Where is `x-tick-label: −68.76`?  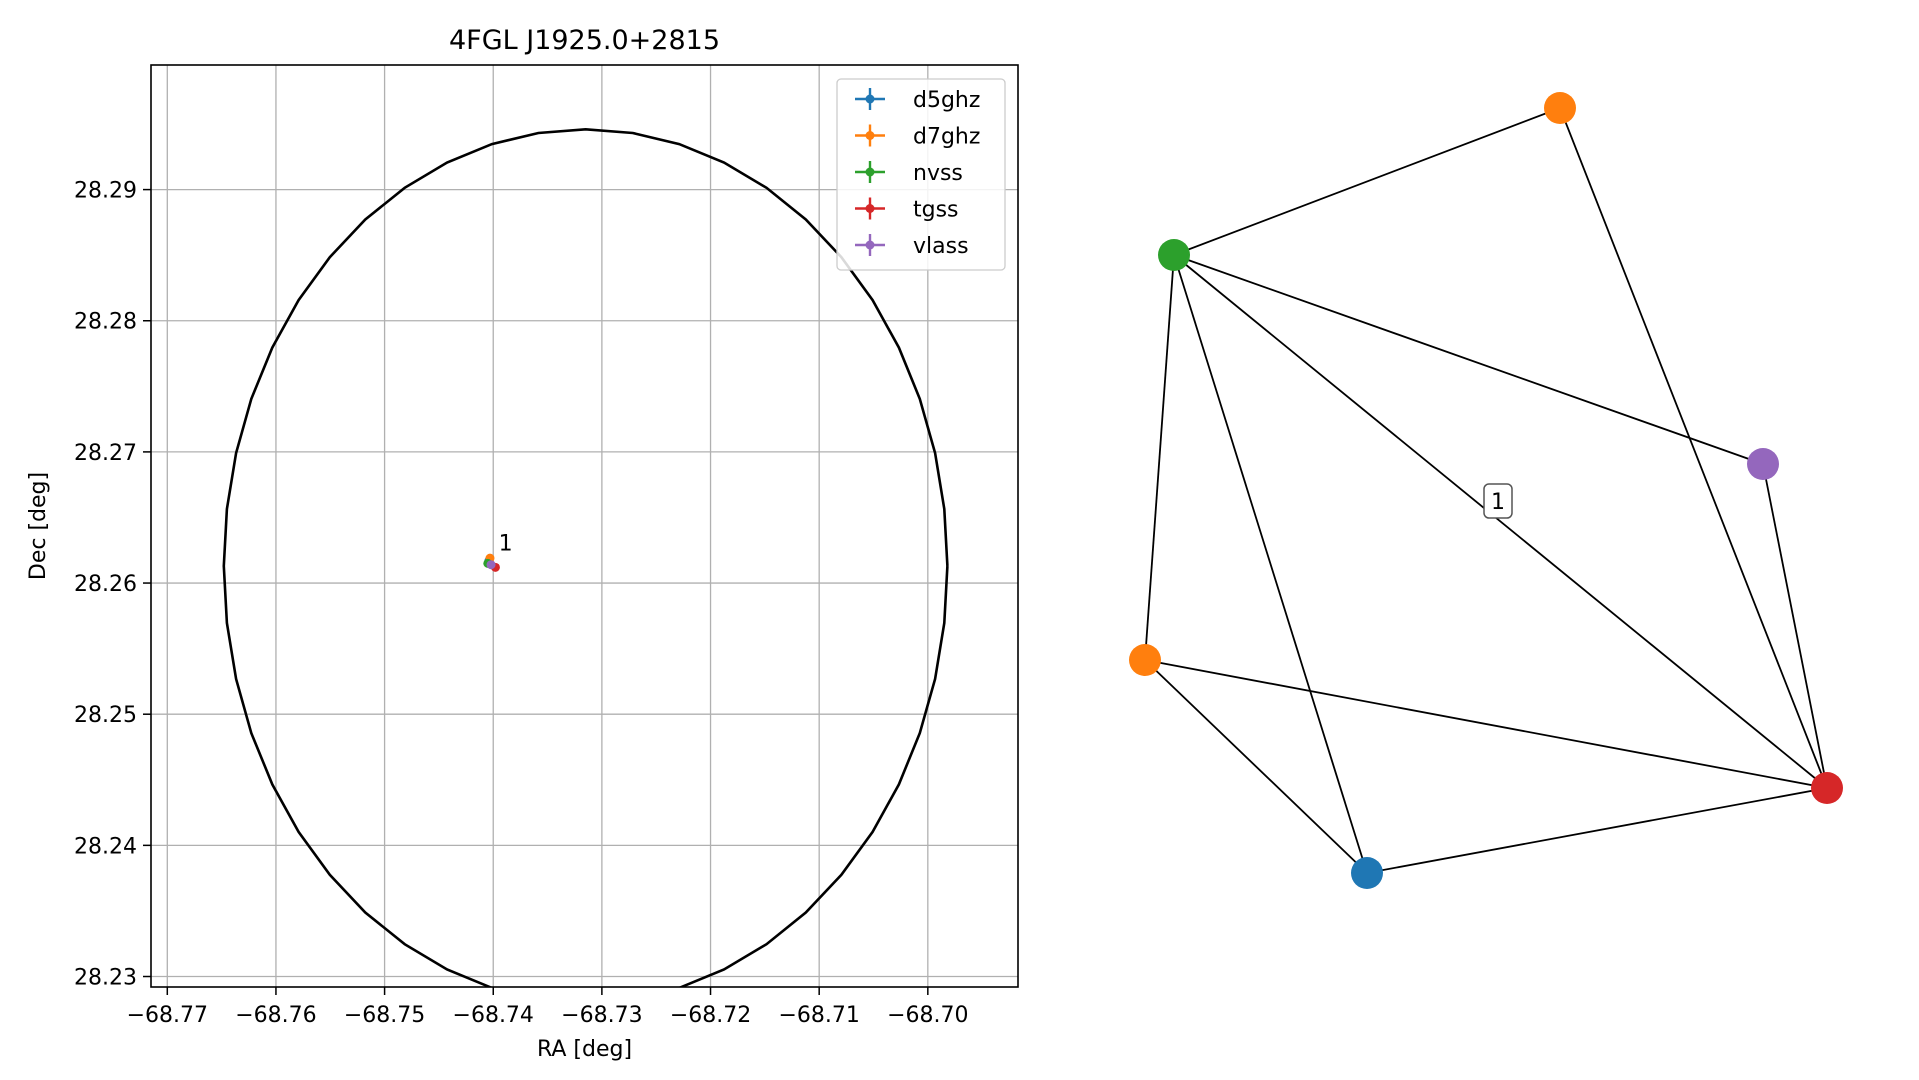 x-tick-label: −68.76 is located at coordinates (275, 1015).